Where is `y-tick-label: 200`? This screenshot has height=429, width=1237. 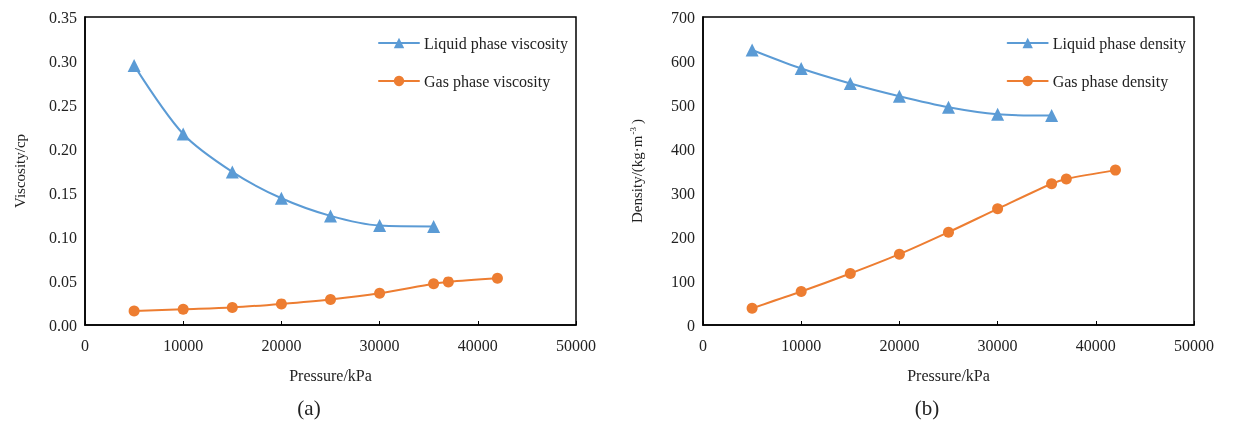 y-tick-label: 200 is located at coordinates (683, 237).